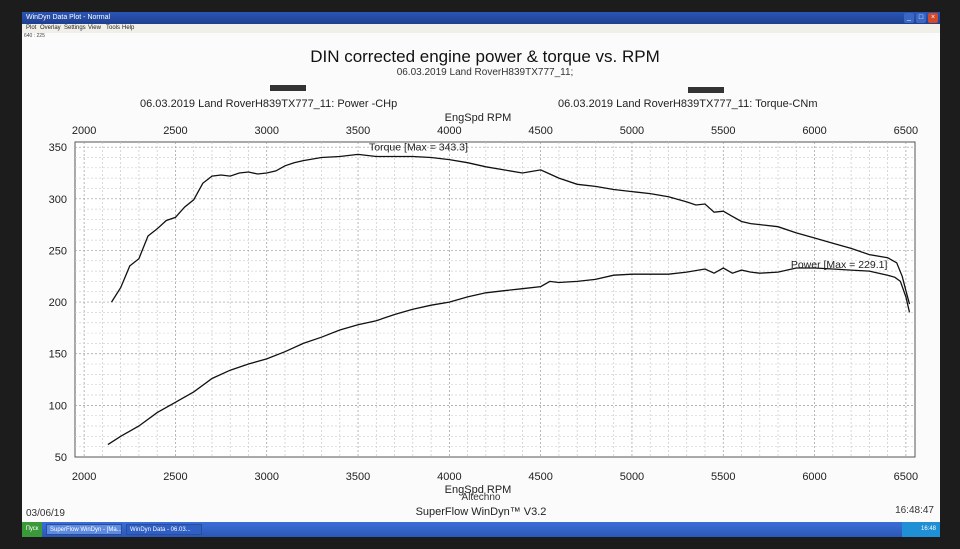 Image resolution: width=960 pixels, height=549 pixels. Describe the element at coordinates (481, 497) in the screenshot. I see `footer-brand: Altechno` at that location.